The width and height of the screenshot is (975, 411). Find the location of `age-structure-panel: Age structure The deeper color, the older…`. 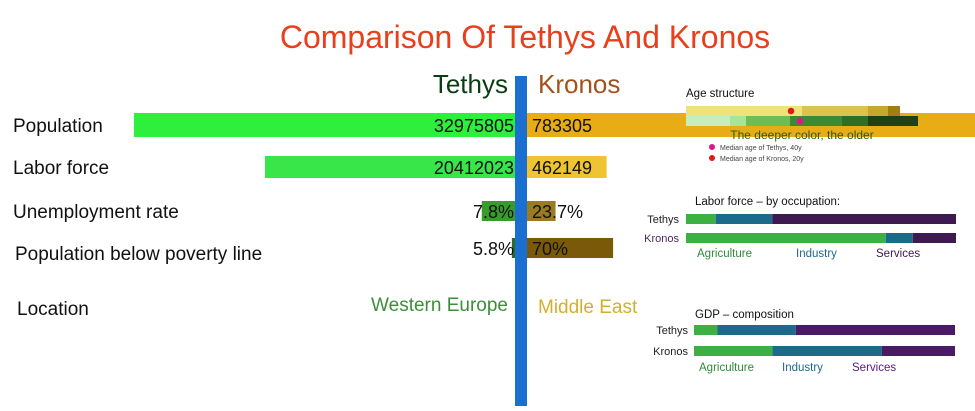

age-structure-panel: Age structure The deeper color, the older… is located at coordinates (802, 125).